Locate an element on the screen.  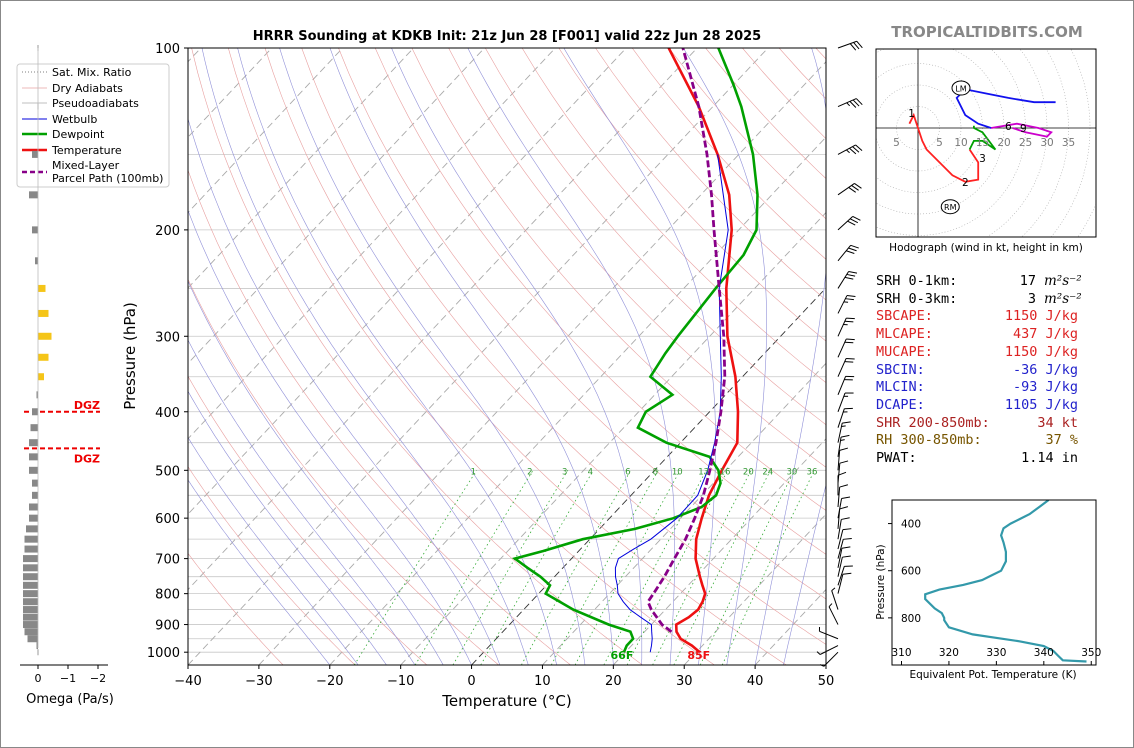
theta-e-y-tick-label: 800 is located at coordinates (911, 619).